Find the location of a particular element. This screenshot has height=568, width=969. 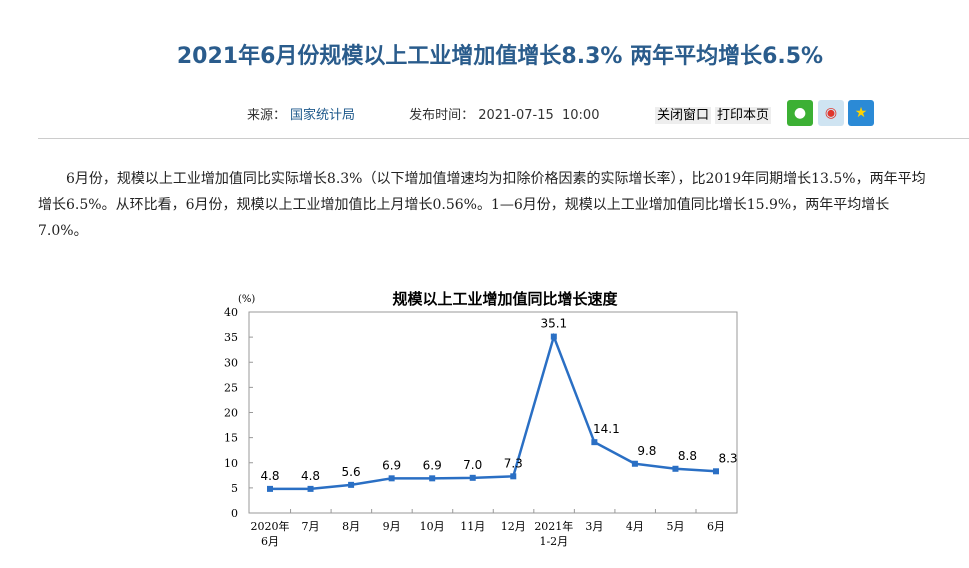

x-tick-label: 2020年 is located at coordinates (270, 526).